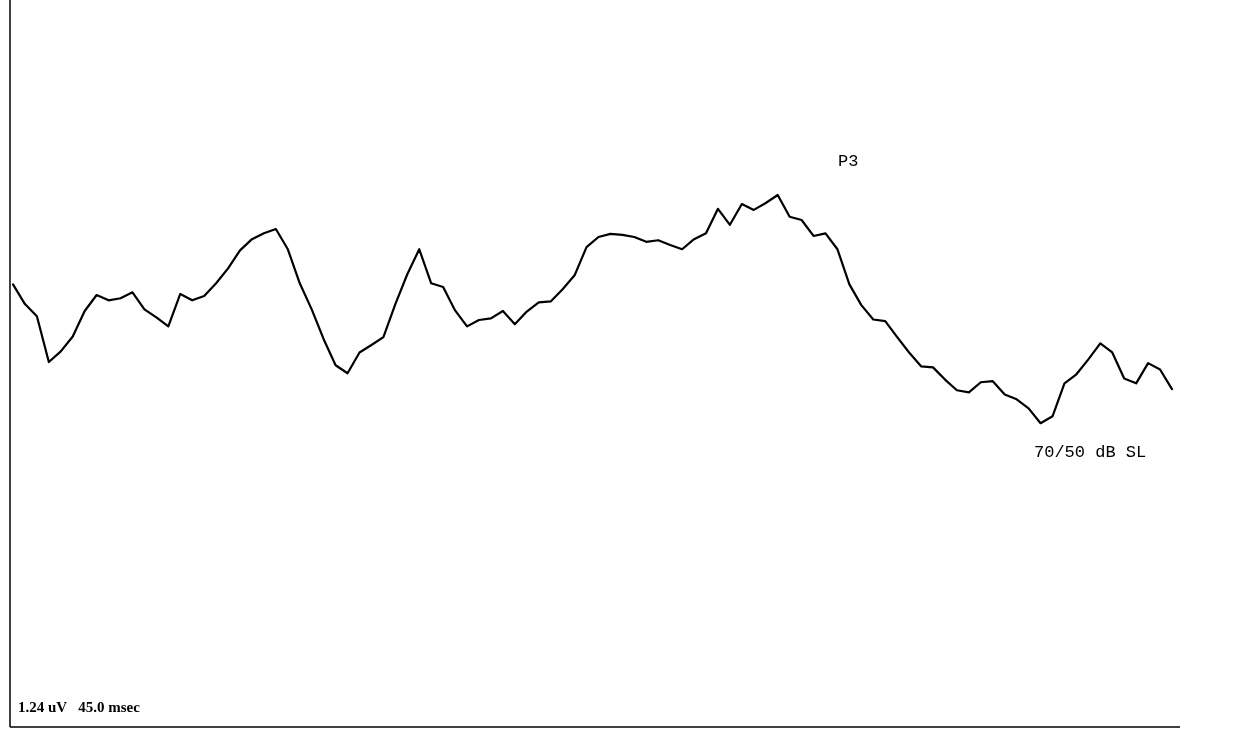  What do you see at coordinates (79, 707) in the screenshot?
I see `annotation: 1.24 uV 45.0 msec` at bounding box center [79, 707].